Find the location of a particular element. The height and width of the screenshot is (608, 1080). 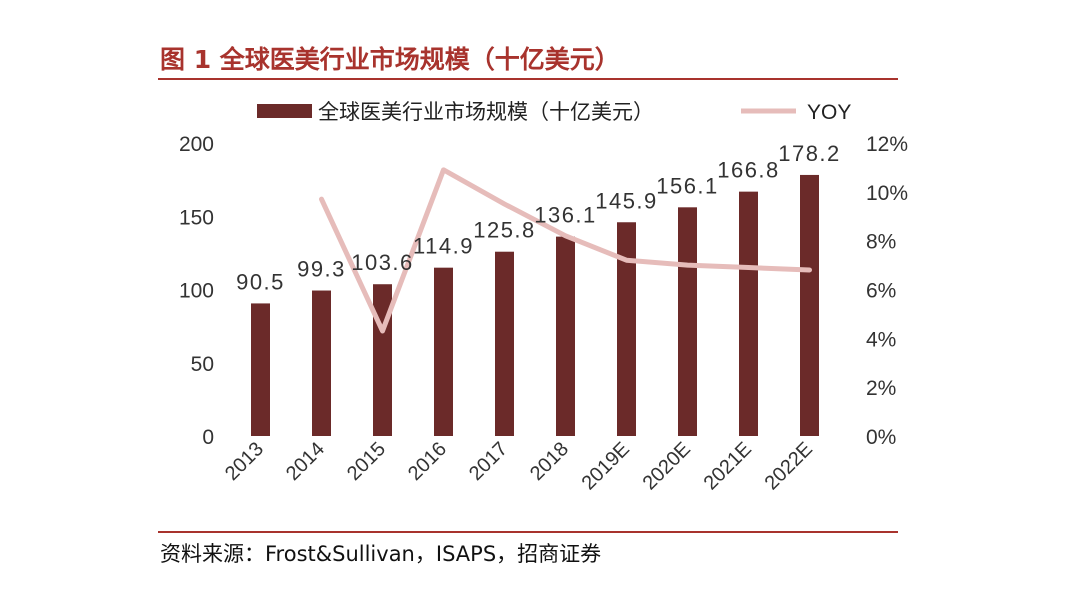

bar-data-label: 125.8 is located at coordinates (504, 230).